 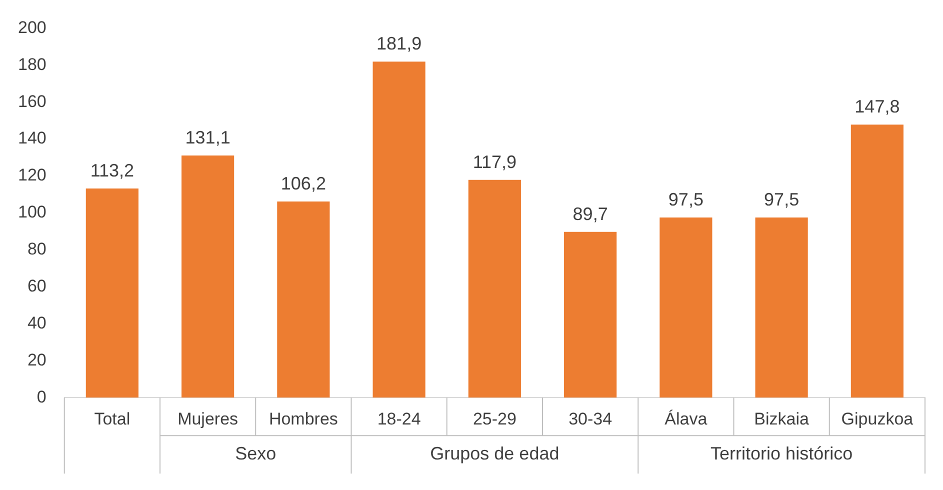 What do you see at coordinates (590, 214) in the screenshot?
I see `data-label: 89,7` at bounding box center [590, 214].